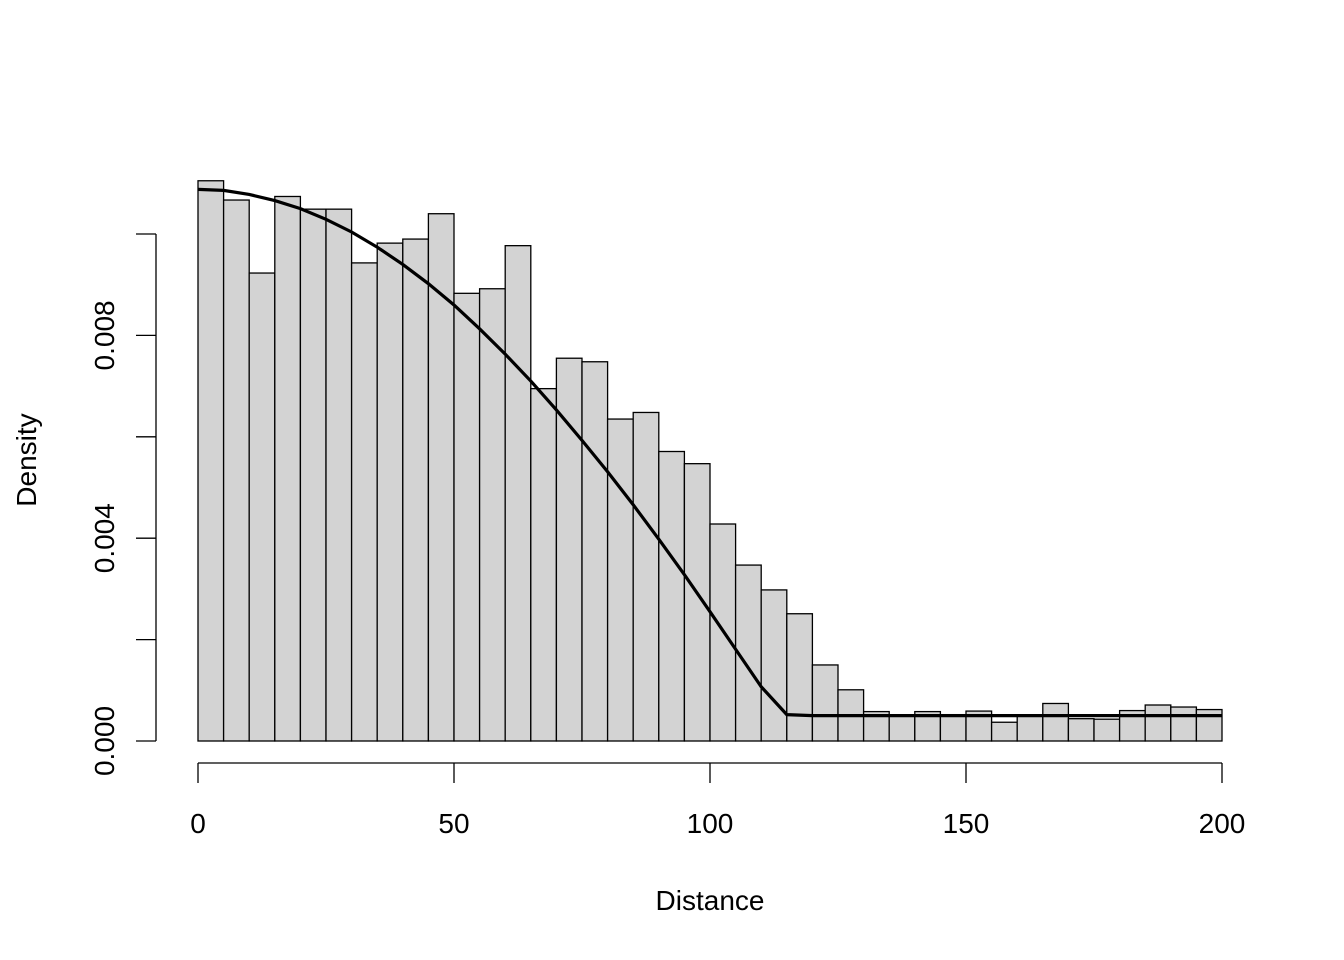  What do you see at coordinates (198, 823) in the screenshot?
I see `x-tick-label: 0` at bounding box center [198, 823].